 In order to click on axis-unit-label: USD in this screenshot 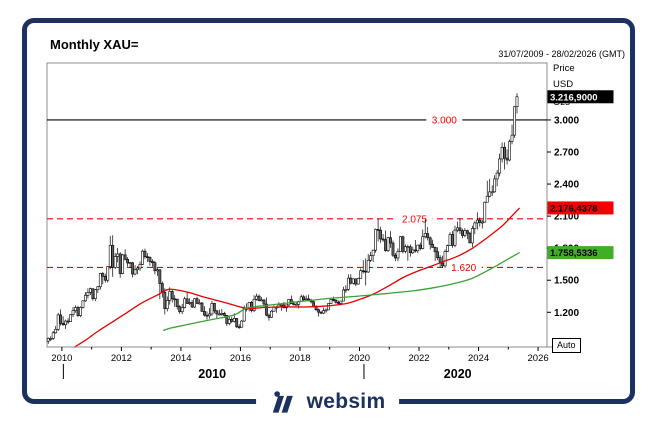, I will do `click(563, 84)`.